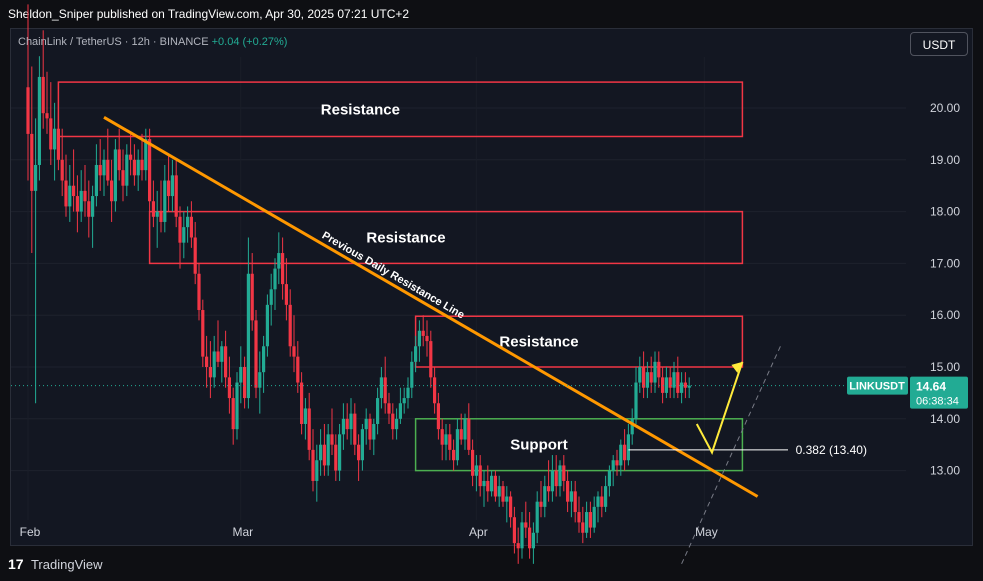 The height and width of the screenshot is (581, 983). Describe the element at coordinates (945, 367) in the screenshot. I see `price-tick-label: 15.00` at that location.